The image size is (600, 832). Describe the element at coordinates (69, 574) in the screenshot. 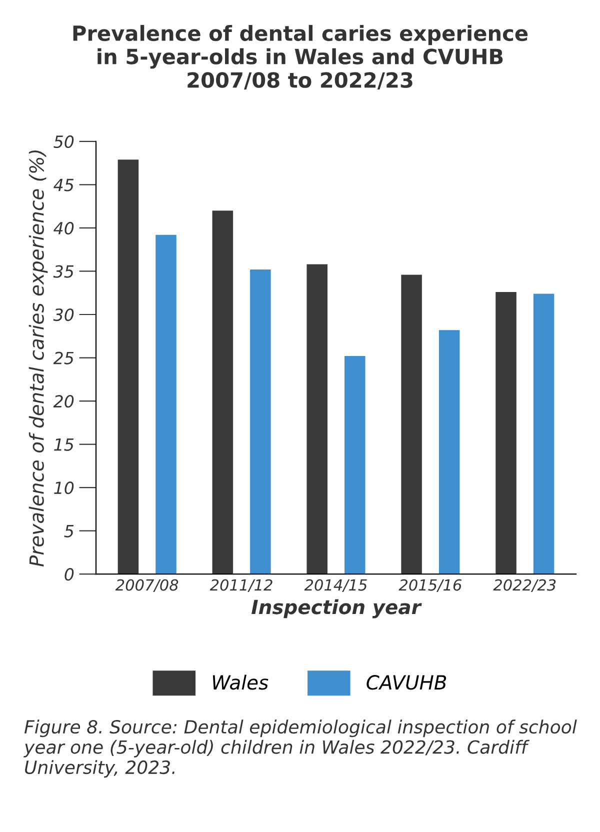

I see `y-tick-label: 0` at that location.